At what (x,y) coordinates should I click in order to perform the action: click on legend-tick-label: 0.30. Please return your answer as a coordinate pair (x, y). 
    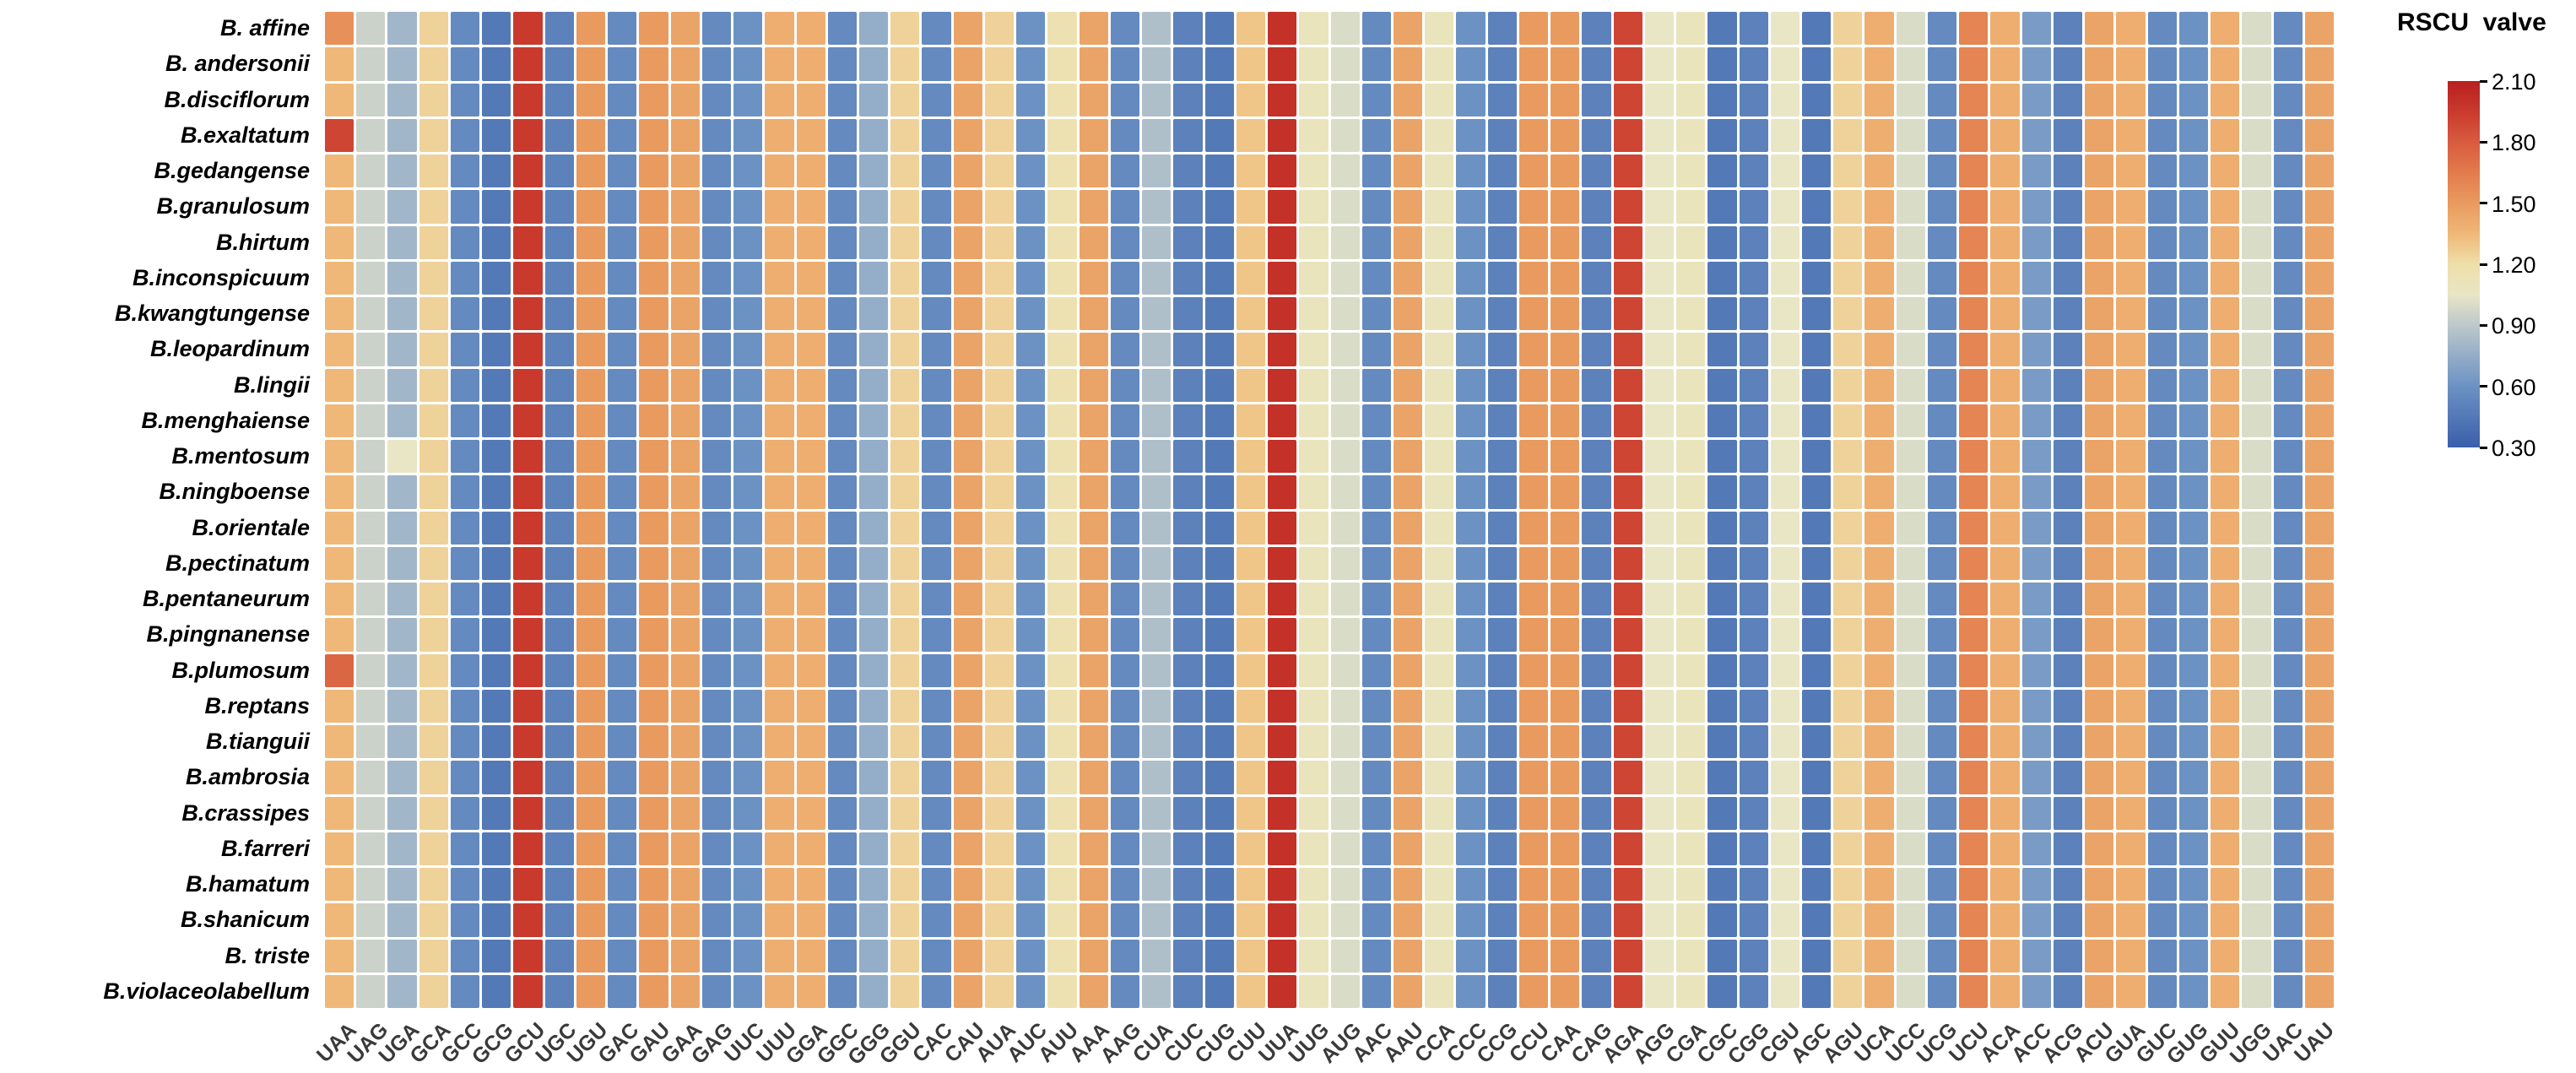
    Looking at the image, I should click on (2514, 448).